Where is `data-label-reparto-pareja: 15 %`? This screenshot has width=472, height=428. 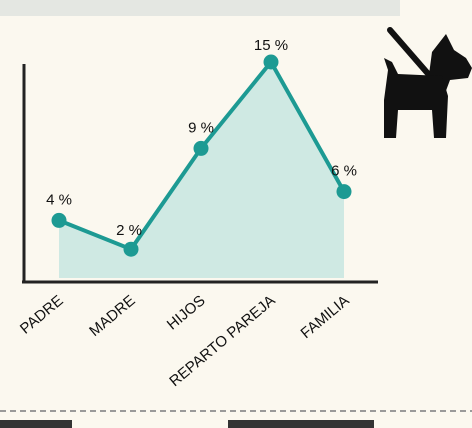 data-label-reparto-pareja: 15 % is located at coordinates (271, 45).